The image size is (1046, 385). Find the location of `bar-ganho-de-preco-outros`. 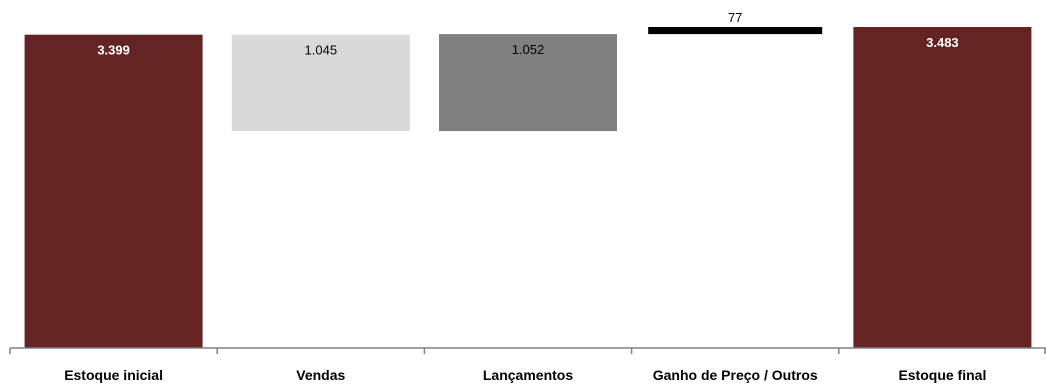

bar-ganho-de-preco-outros is located at coordinates (735, 31).